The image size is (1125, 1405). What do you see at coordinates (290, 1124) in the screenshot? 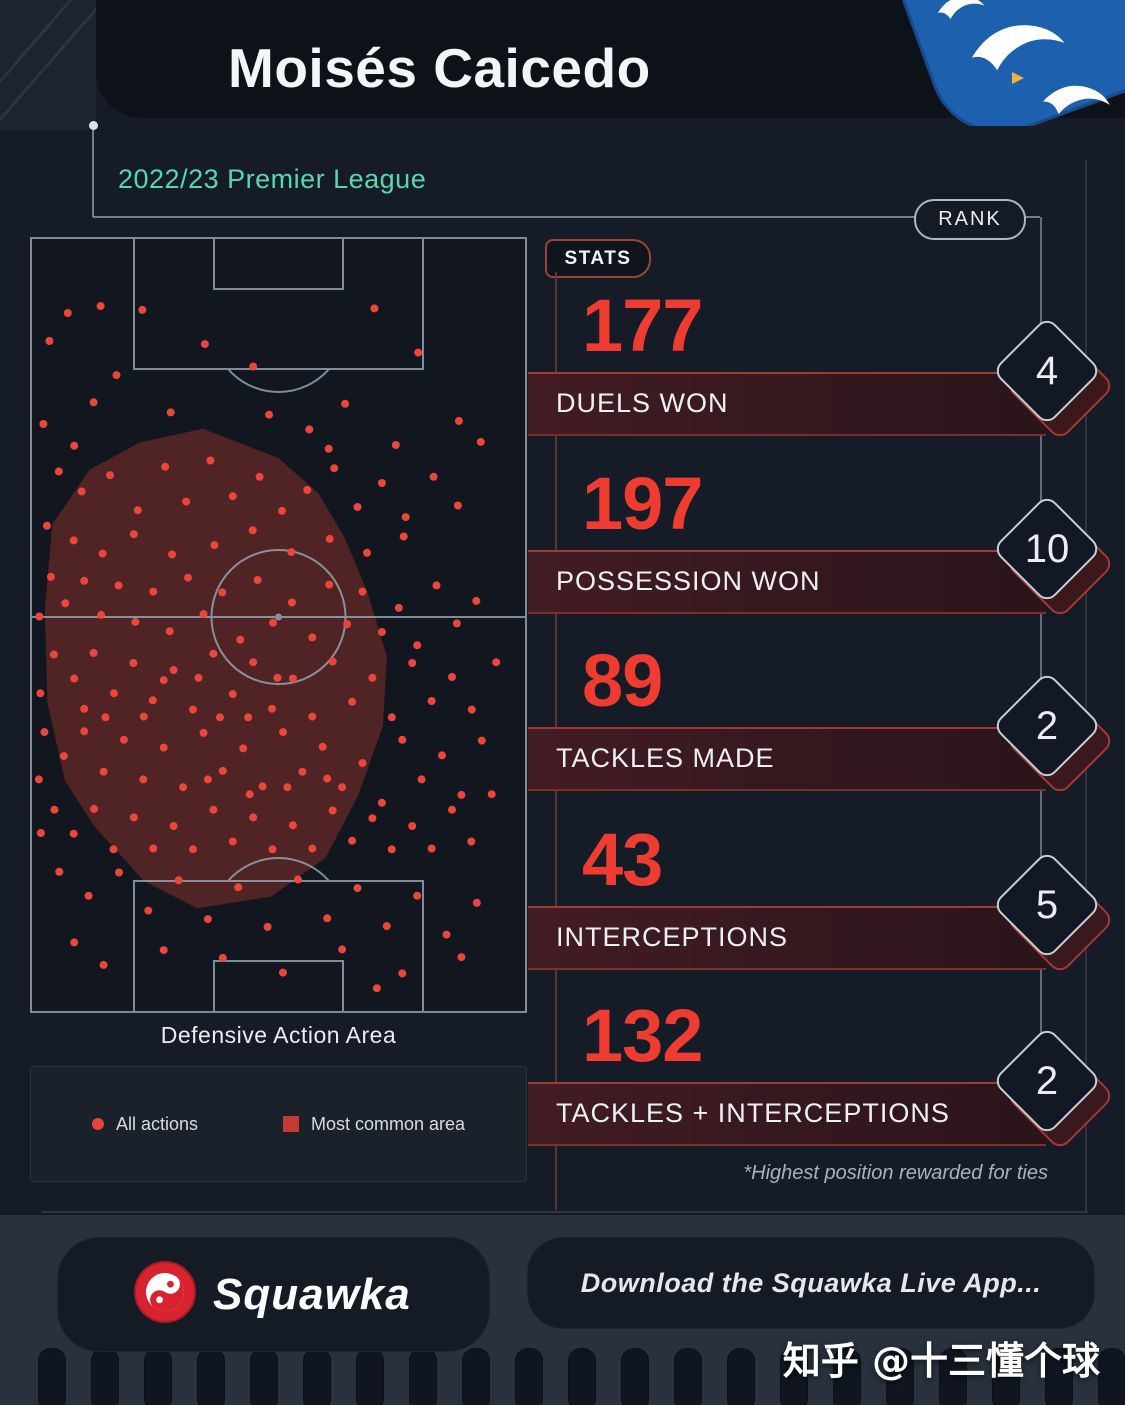
I see `common-area-square-icon` at bounding box center [290, 1124].